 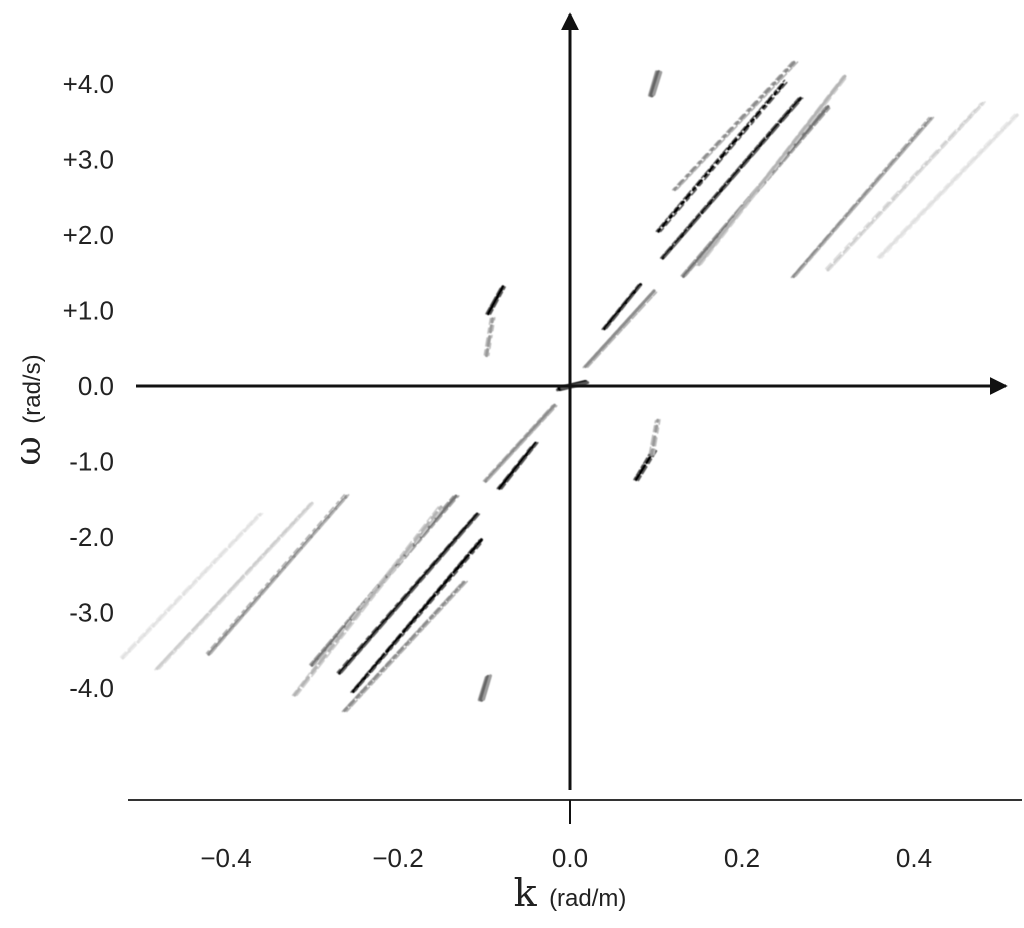 I want to click on y-tick-label: +2.0, so click(x=88, y=235).